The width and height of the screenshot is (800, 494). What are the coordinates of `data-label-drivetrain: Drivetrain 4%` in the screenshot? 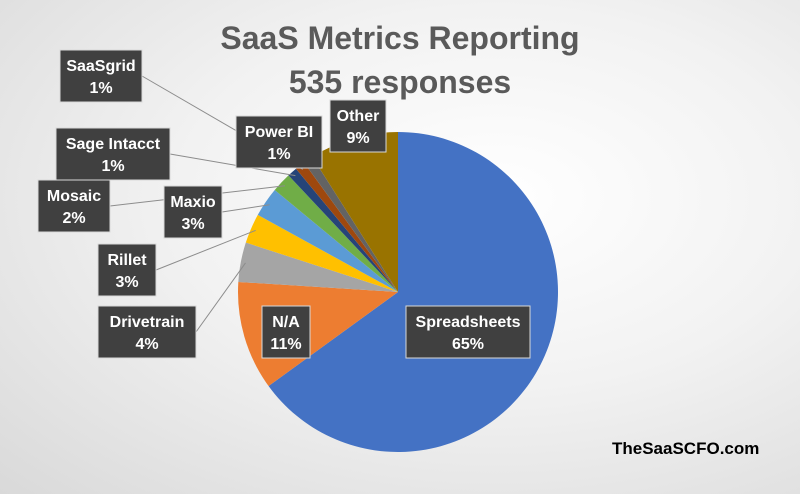 It's located at (147, 332).